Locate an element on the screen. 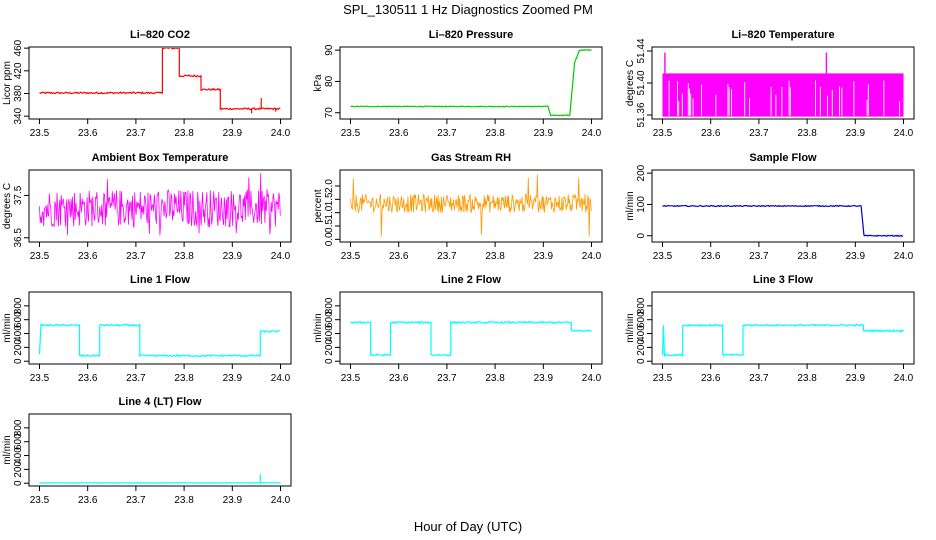 The width and height of the screenshot is (936, 540). y-tick-label: 51.44 is located at coordinates (641, 50).